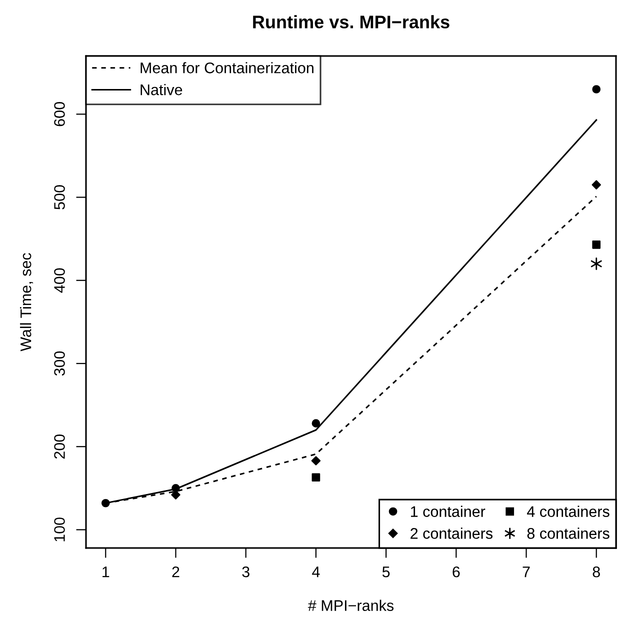 The width and height of the screenshot is (627, 626). I want to click on legend-label: 1 container, so click(448, 511).